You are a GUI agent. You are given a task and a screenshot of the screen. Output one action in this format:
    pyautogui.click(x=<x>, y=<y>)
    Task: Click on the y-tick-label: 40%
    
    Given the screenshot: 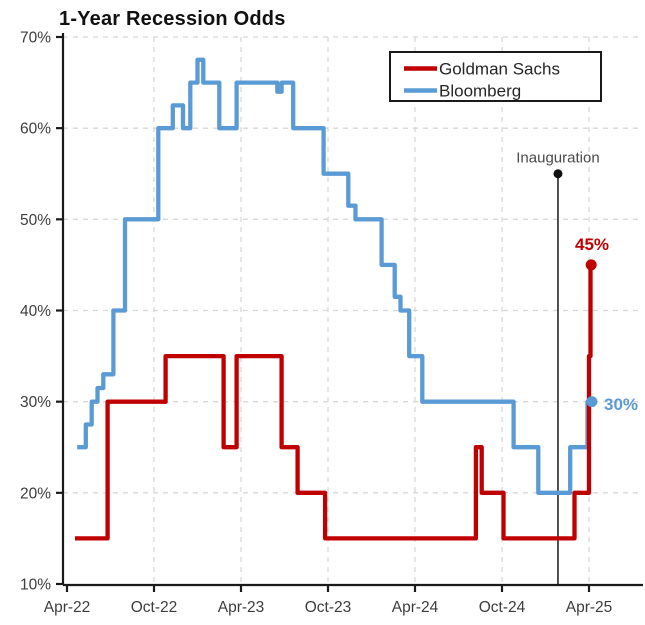 What is the action you would take?
    pyautogui.click(x=35, y=311)
    